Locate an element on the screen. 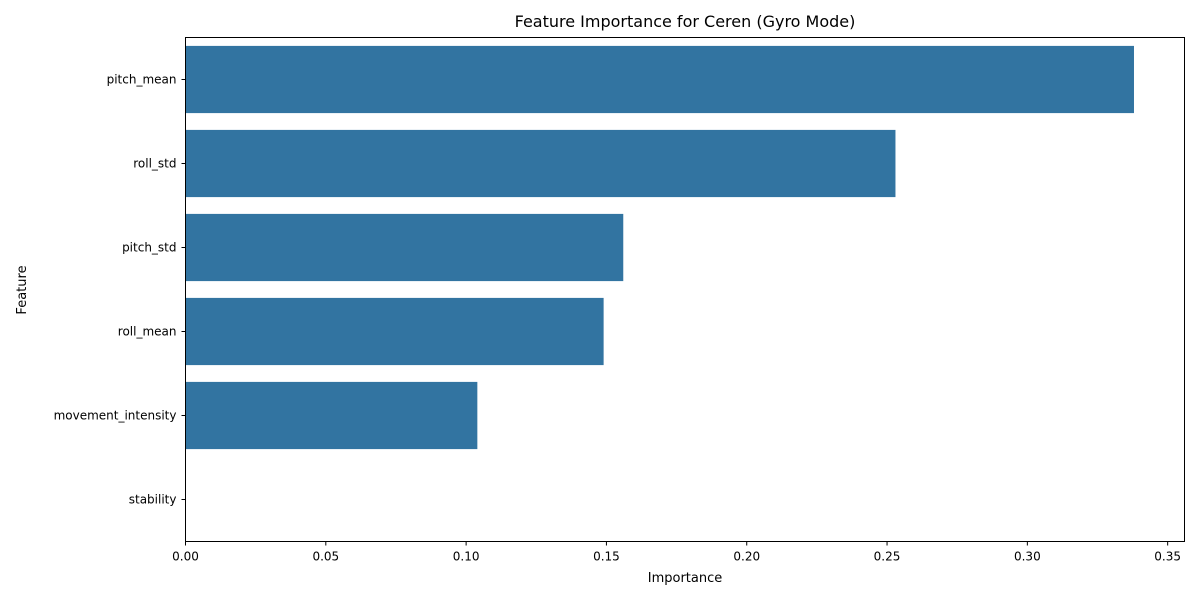  x-tick-label: 0.25 is located at coordinates (887, 557).